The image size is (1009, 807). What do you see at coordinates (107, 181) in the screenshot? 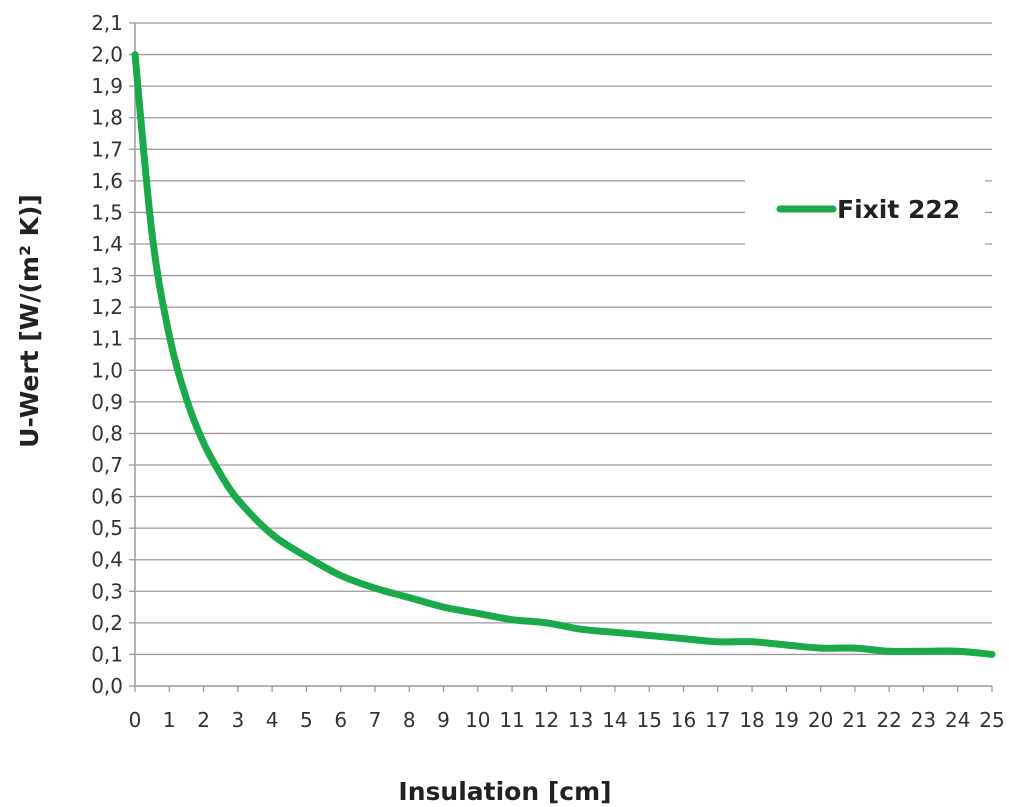
I see `y-tick-label: 1,6` at bounding box center [107, 181].